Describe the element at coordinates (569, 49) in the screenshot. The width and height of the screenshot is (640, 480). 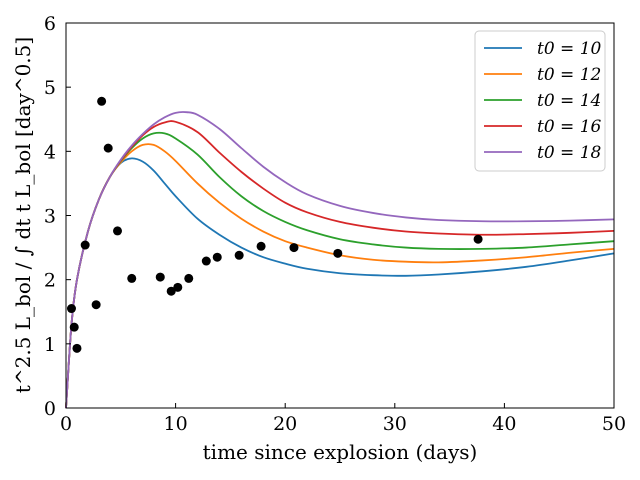
I see `legend-label-0: t0 = 10` at that location.